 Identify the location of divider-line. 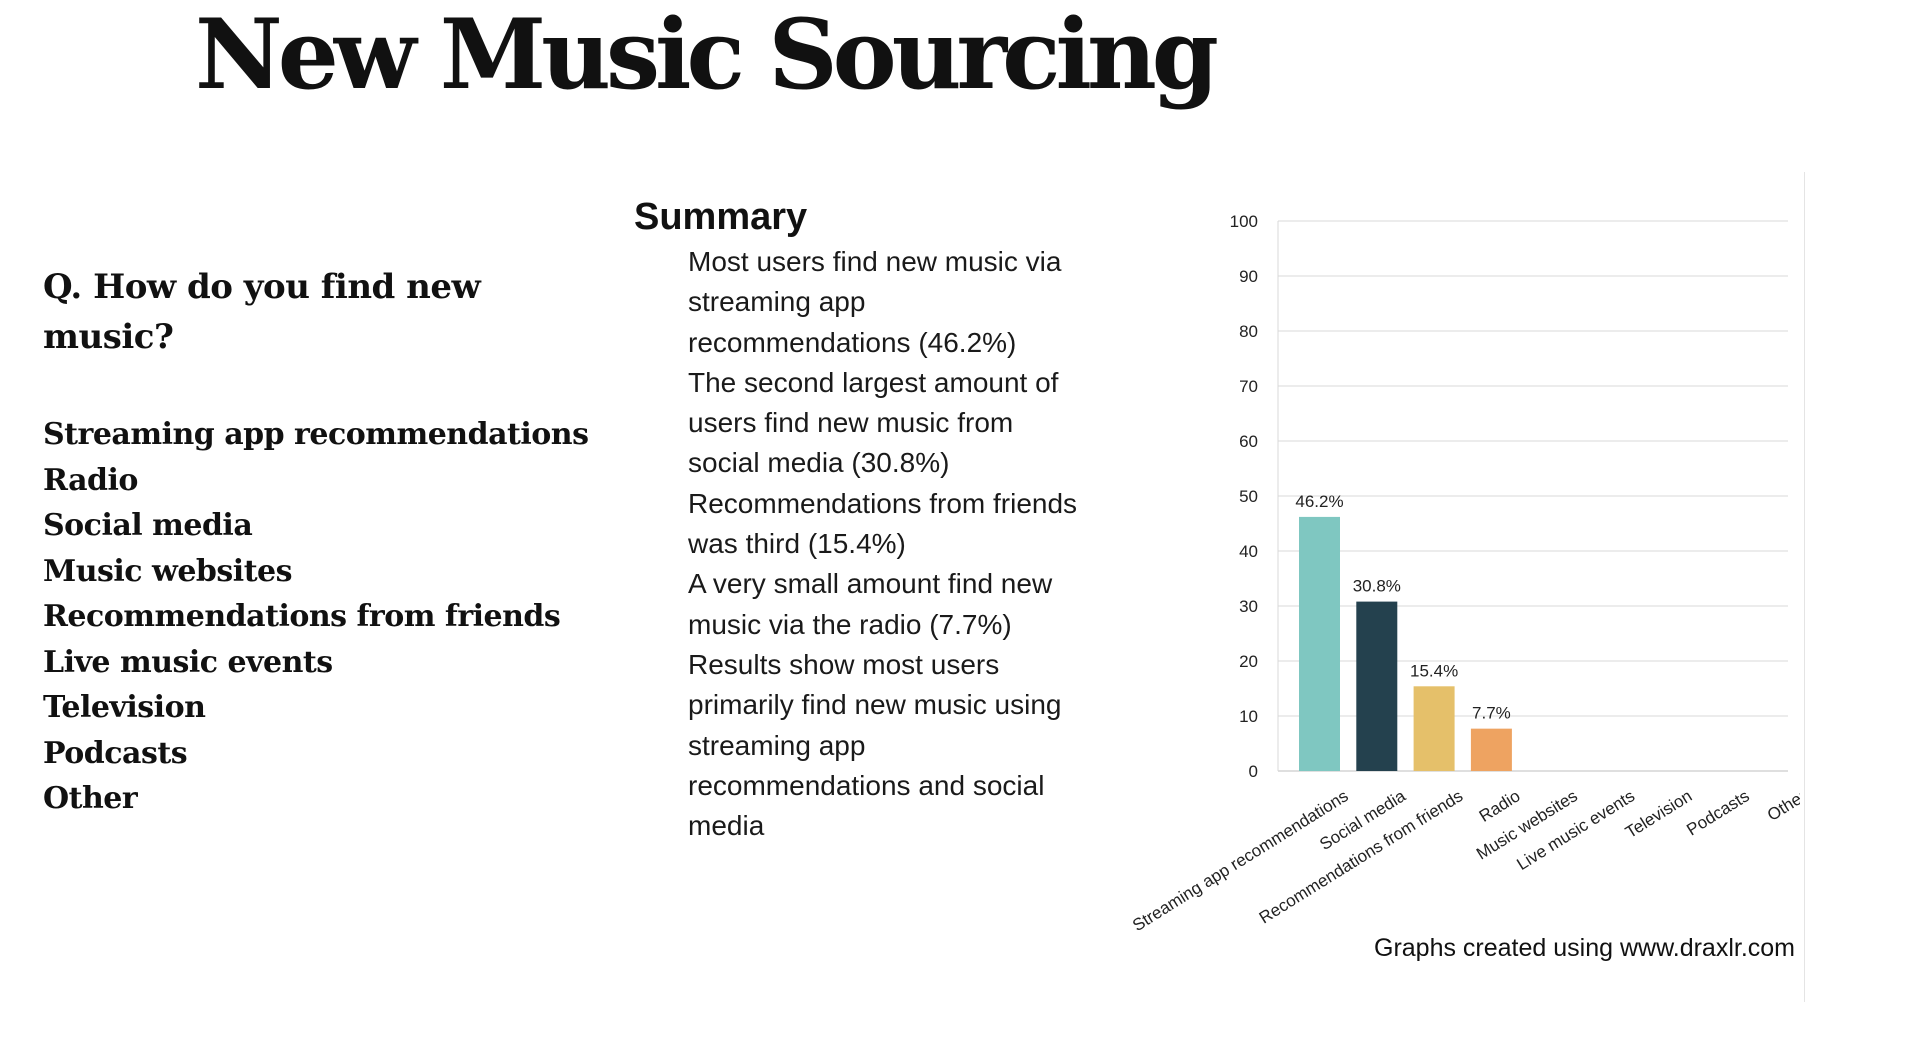
(1804, 587).